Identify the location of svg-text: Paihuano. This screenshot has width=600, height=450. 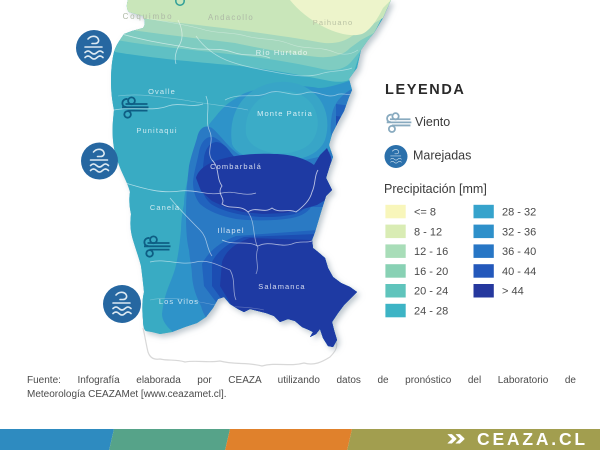
(333, 22).